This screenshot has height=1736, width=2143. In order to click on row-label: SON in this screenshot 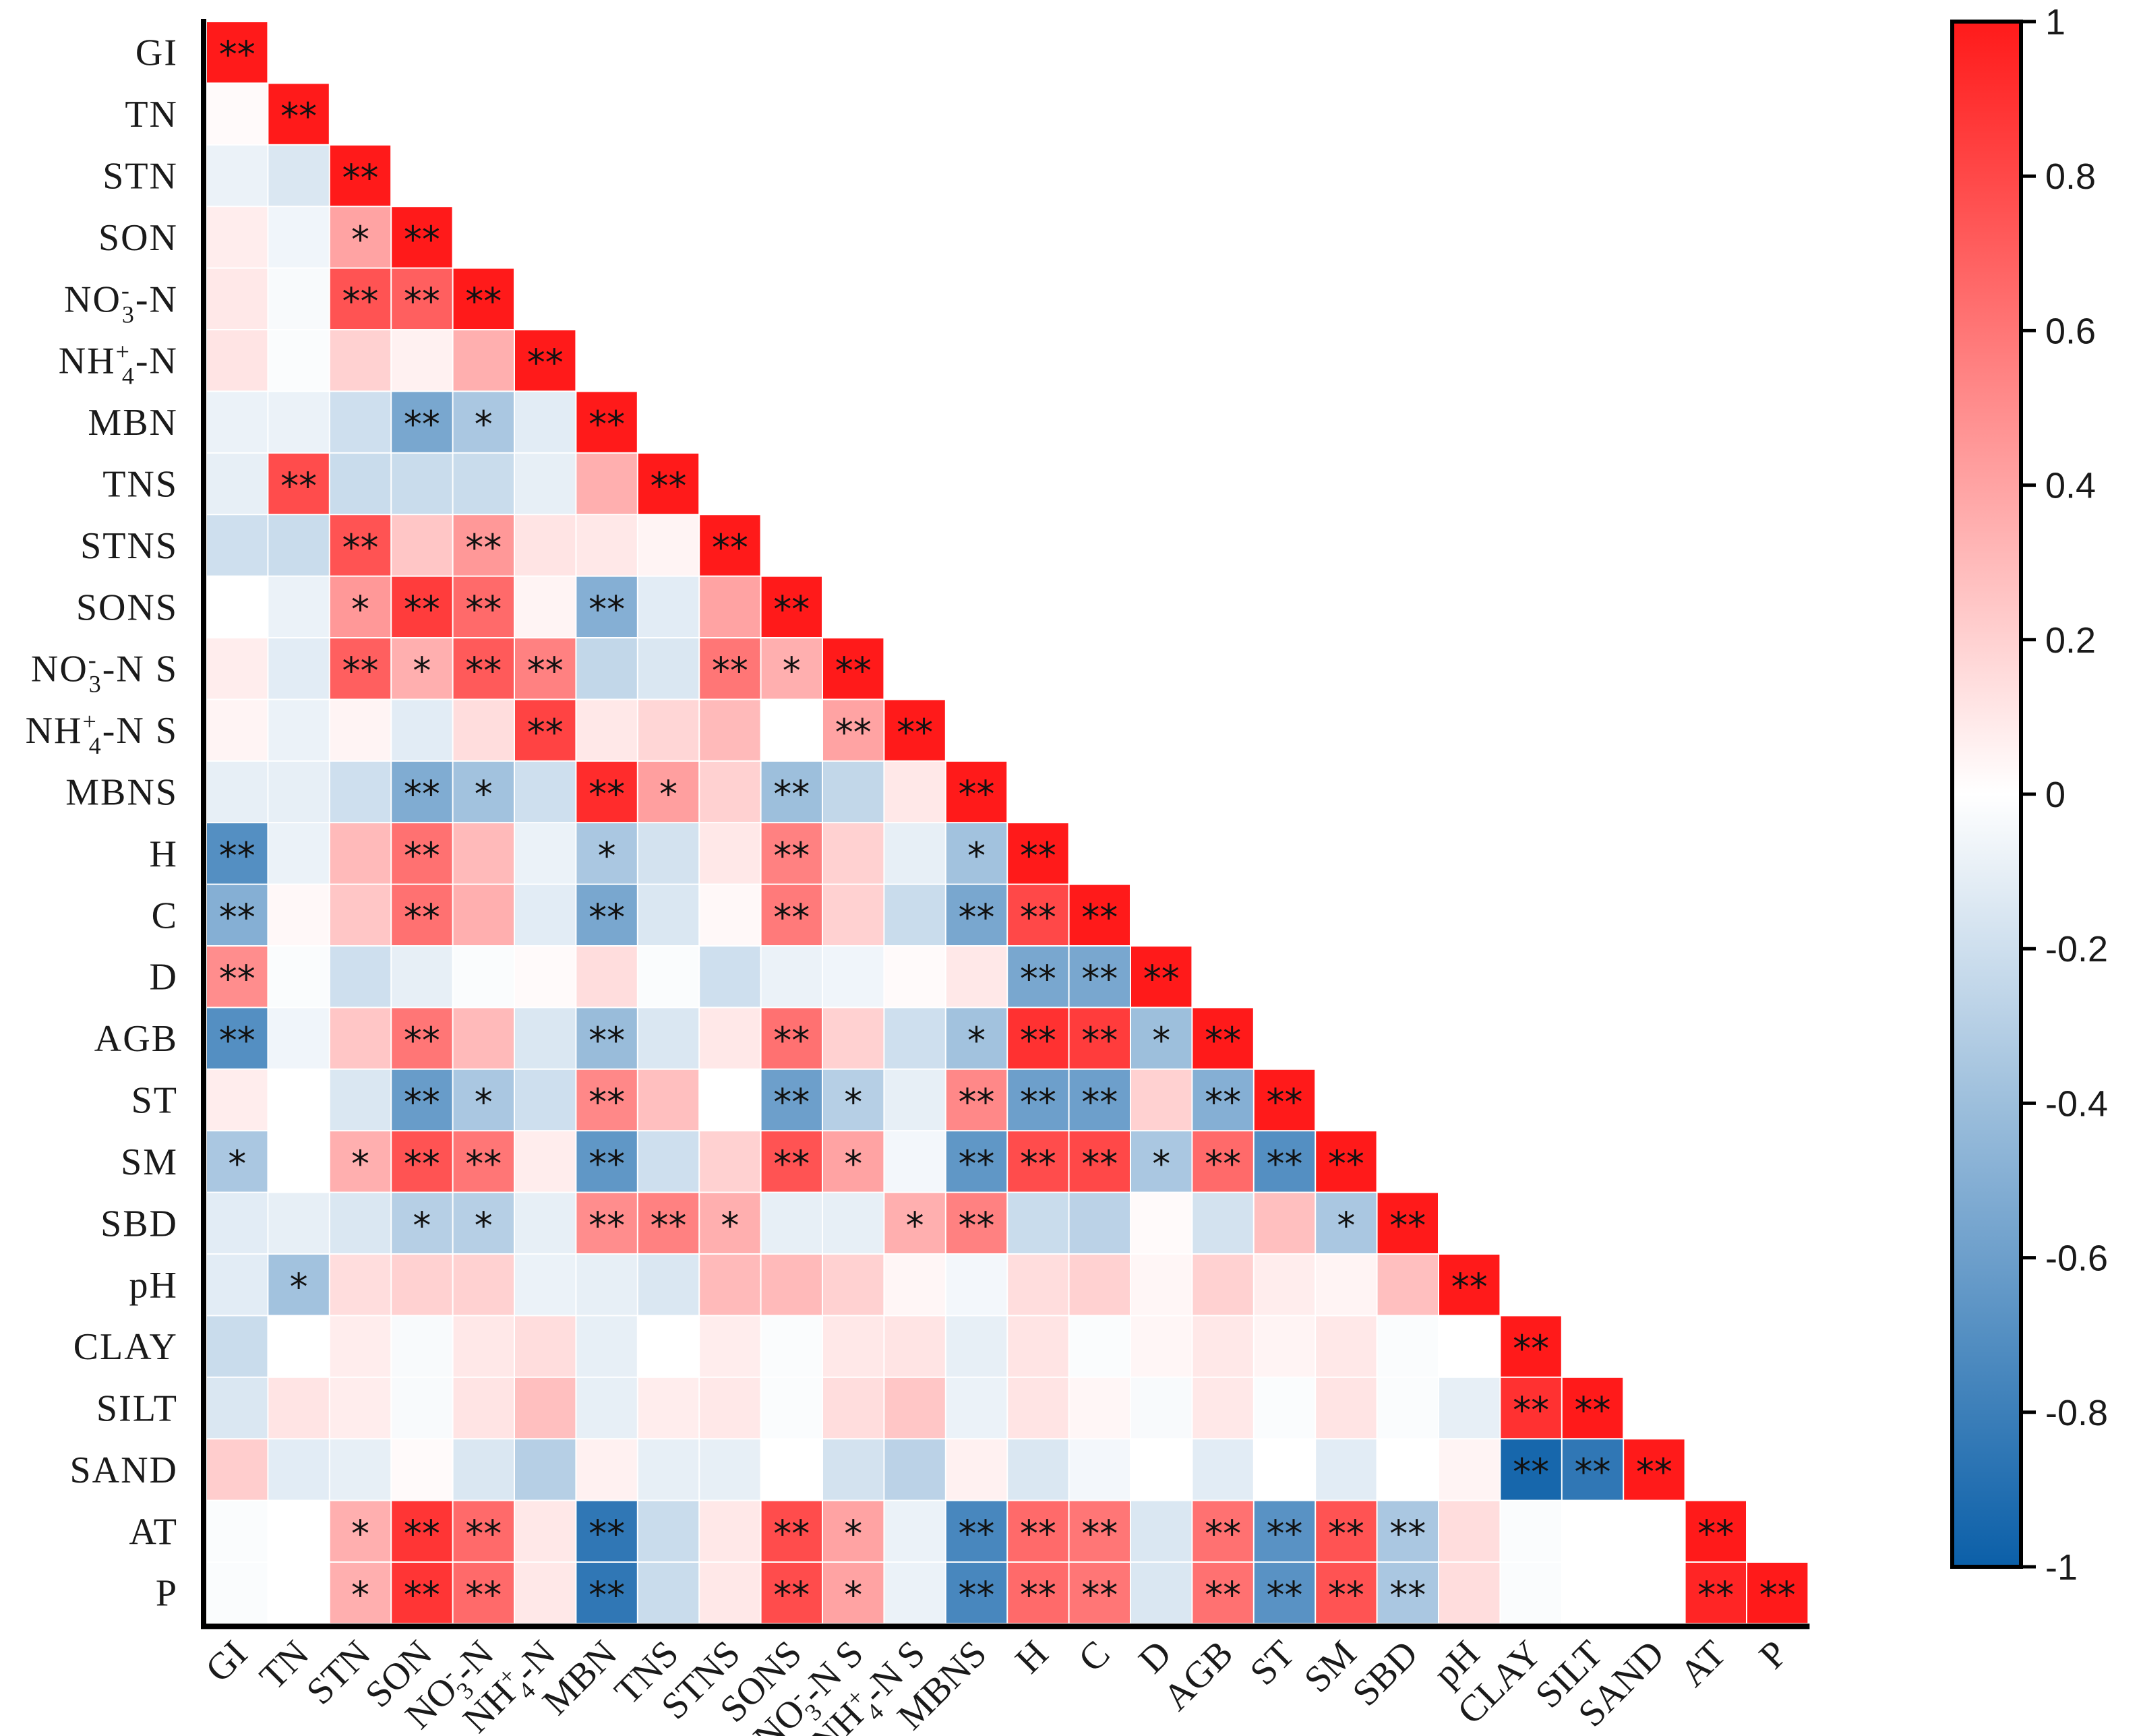, I will do `click(138, 238)`.